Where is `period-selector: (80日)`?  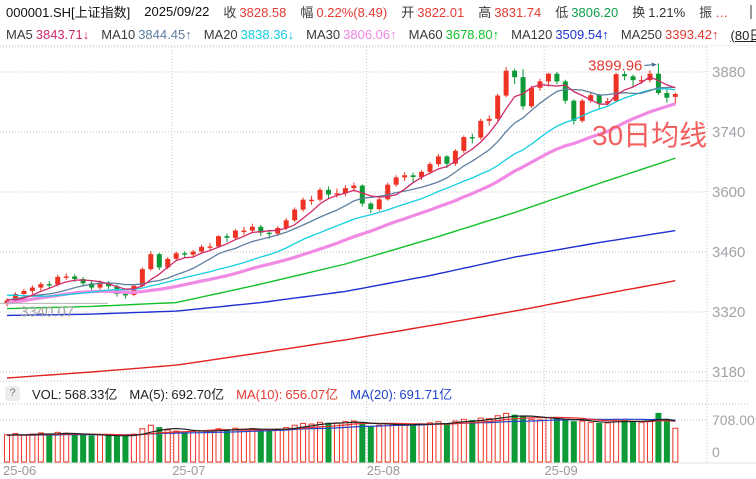 period-selector: (80日) is located at coordinates (743, 34).